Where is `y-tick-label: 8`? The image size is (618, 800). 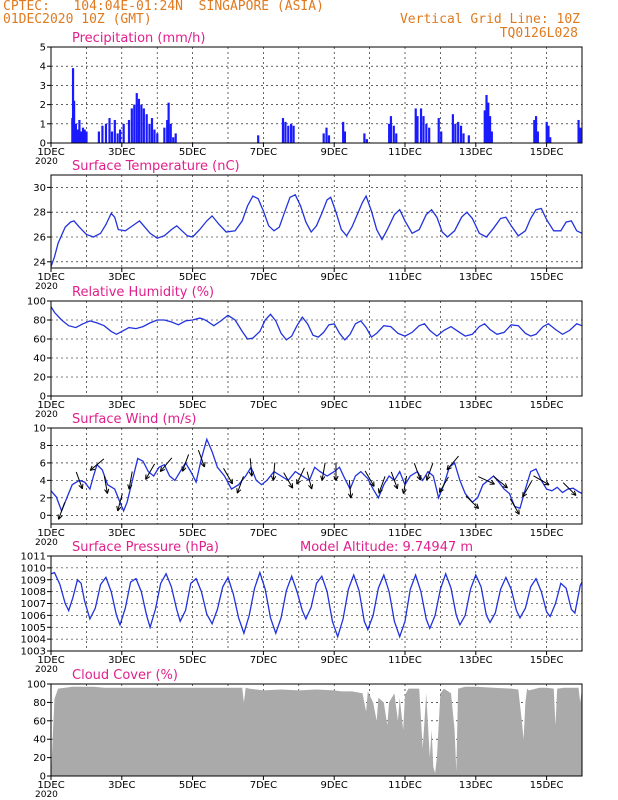
y-tick-label: 8 is located at coordinates (43, 446).